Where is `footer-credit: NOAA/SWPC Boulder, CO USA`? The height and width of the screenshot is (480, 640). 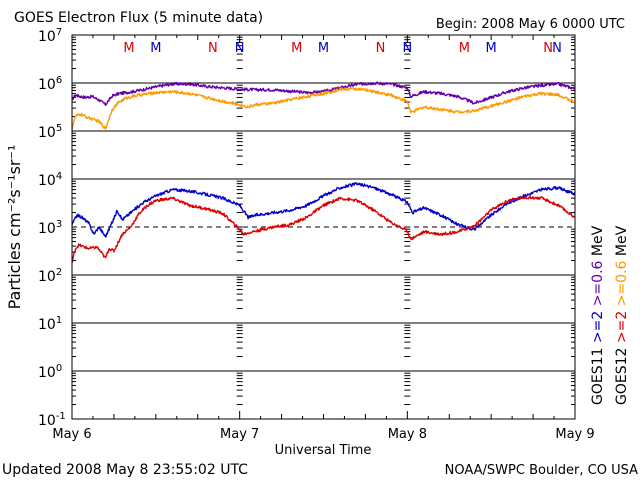
footer-credit: NOAA/SWPC Boulder, CO USA is located at coordinates (541, 470).